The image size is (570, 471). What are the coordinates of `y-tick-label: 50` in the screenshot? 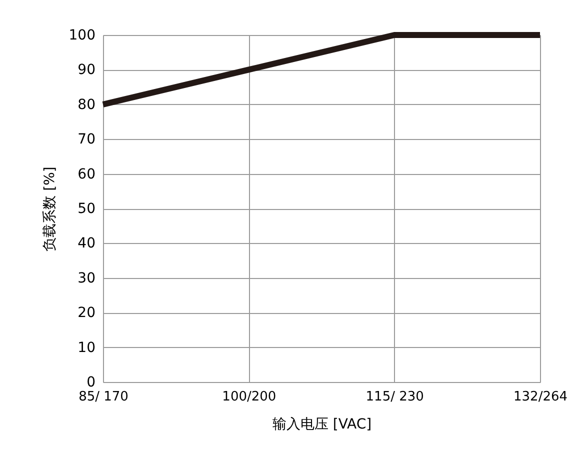 It's located at (87, 209).